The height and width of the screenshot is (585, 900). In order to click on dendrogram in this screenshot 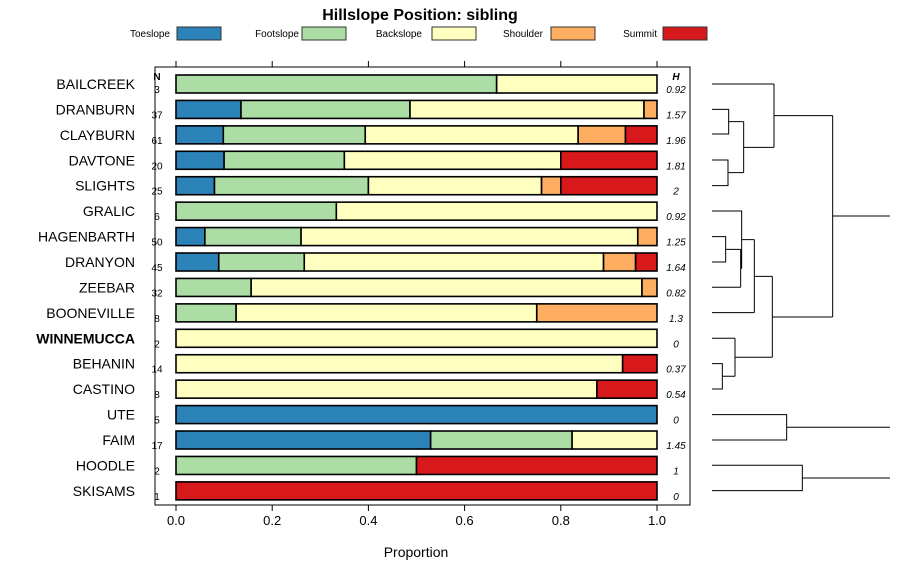, I will do `click(800, 287)`.